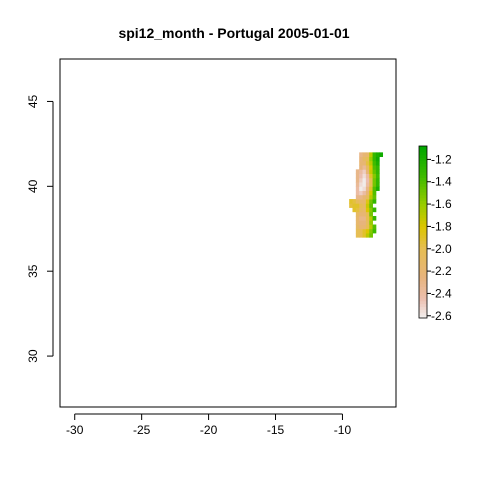  I want to click on y-axis: 30 35 40 45, so click(40, 228).